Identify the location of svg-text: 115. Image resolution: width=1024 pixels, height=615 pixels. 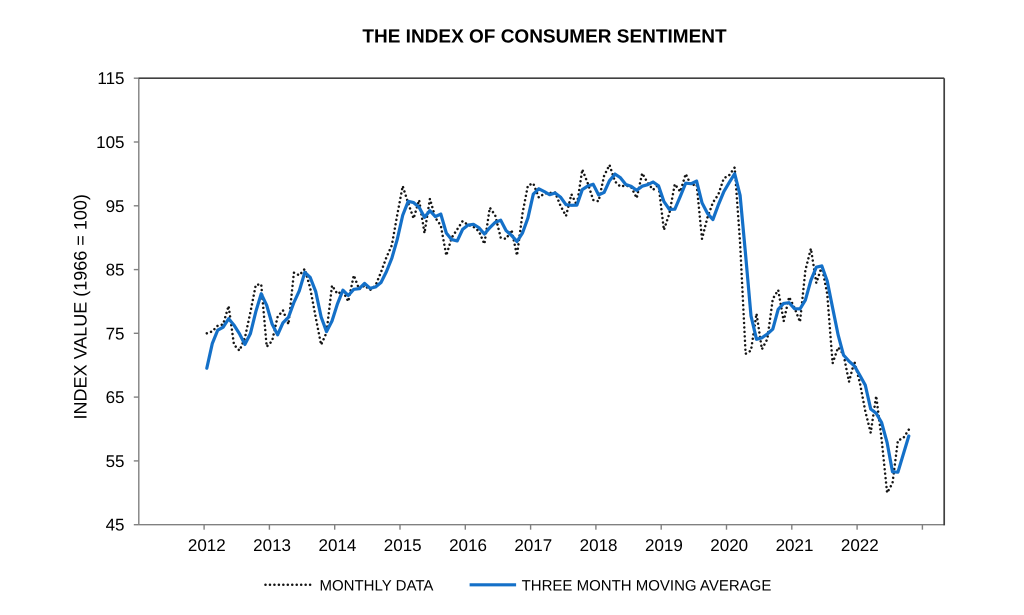
(110, 78).